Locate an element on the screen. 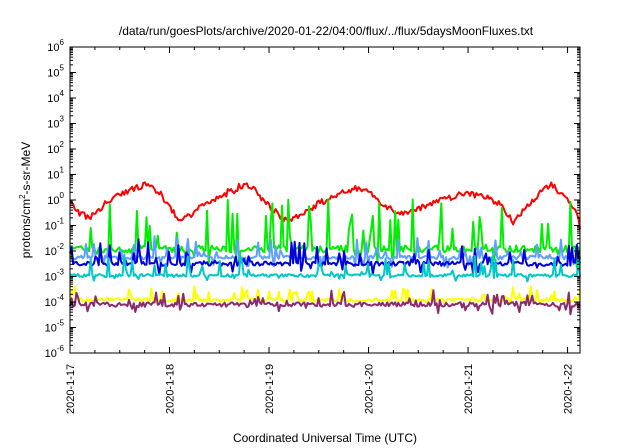  y-tick-label: 10⁰ is located at coordinates (55, 199).